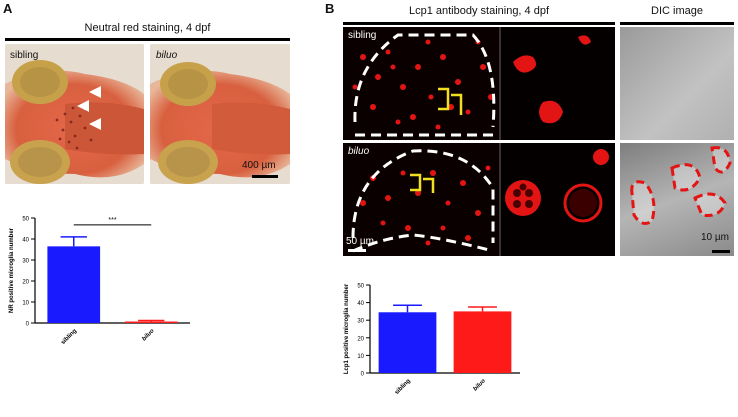 Image resolution: width=738 pixels, height=417 pixels. Describe the element at coordinates (715, 237) in the screenshot. I see `dic-scale-bar-label: 10 µm` at that location.